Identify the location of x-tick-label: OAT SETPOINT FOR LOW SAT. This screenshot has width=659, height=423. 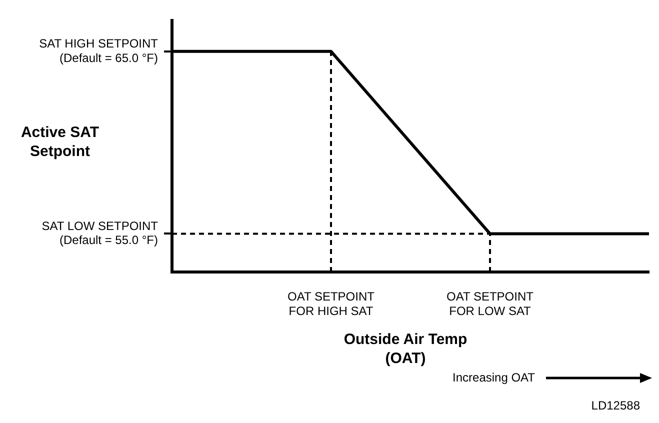
(490, 304).